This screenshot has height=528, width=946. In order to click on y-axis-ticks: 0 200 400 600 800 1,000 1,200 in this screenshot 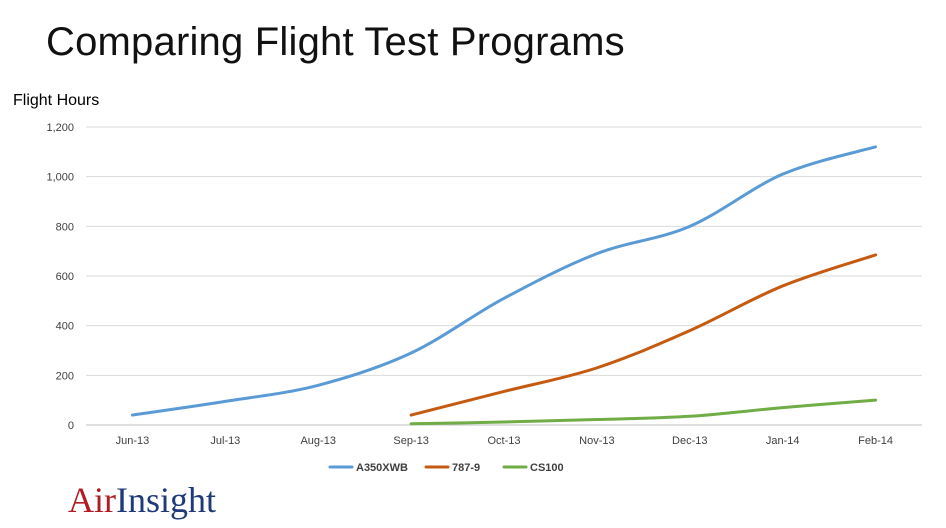, I will do `click(60, 277)`.